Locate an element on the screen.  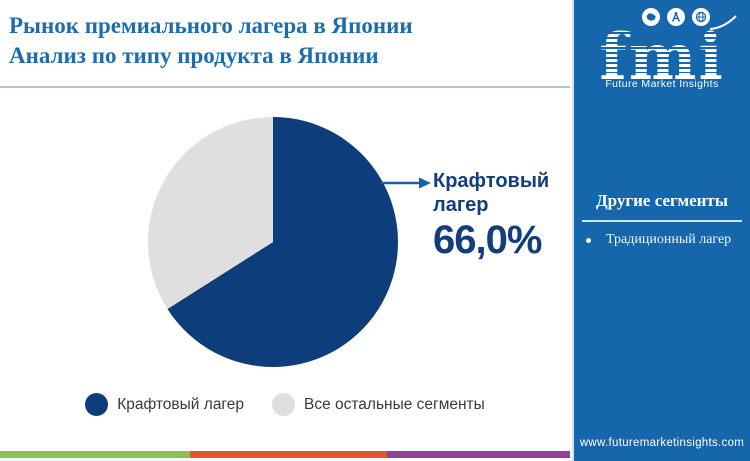
logo-icons is located at coordinates (676, 17).